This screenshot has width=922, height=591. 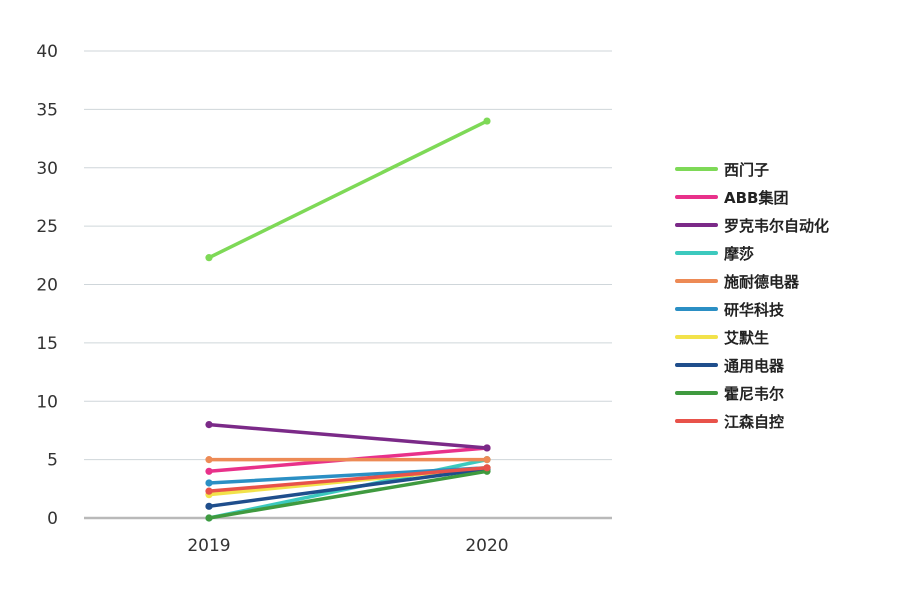 What do you see at coordinates (722, 338) in the screenshot?
I see `legend-item: 艾默生` at bounding box center [722, 338].